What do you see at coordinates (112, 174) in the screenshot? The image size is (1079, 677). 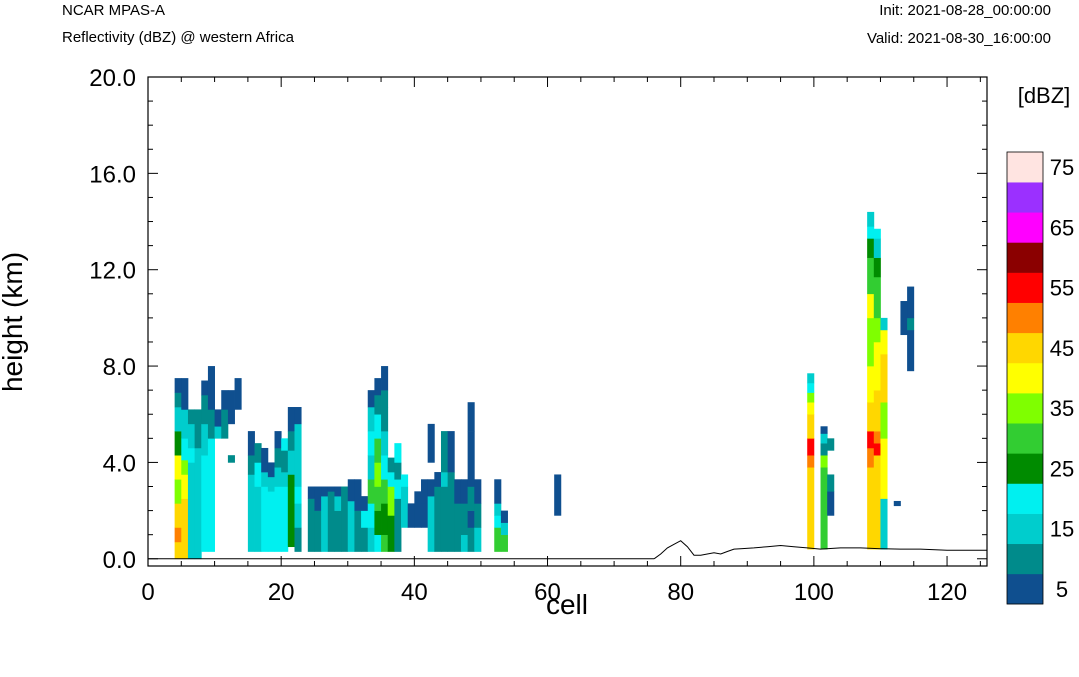 I see `y-tick-label: 16.0` at bounding box center [112, 174].